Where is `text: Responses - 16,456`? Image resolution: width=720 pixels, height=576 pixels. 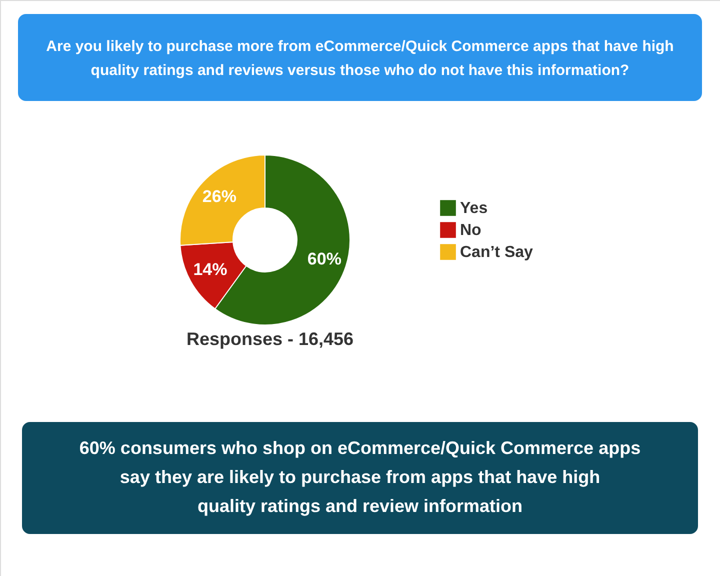
text: Responses - 16,456 is located at coordinates (270, 339).